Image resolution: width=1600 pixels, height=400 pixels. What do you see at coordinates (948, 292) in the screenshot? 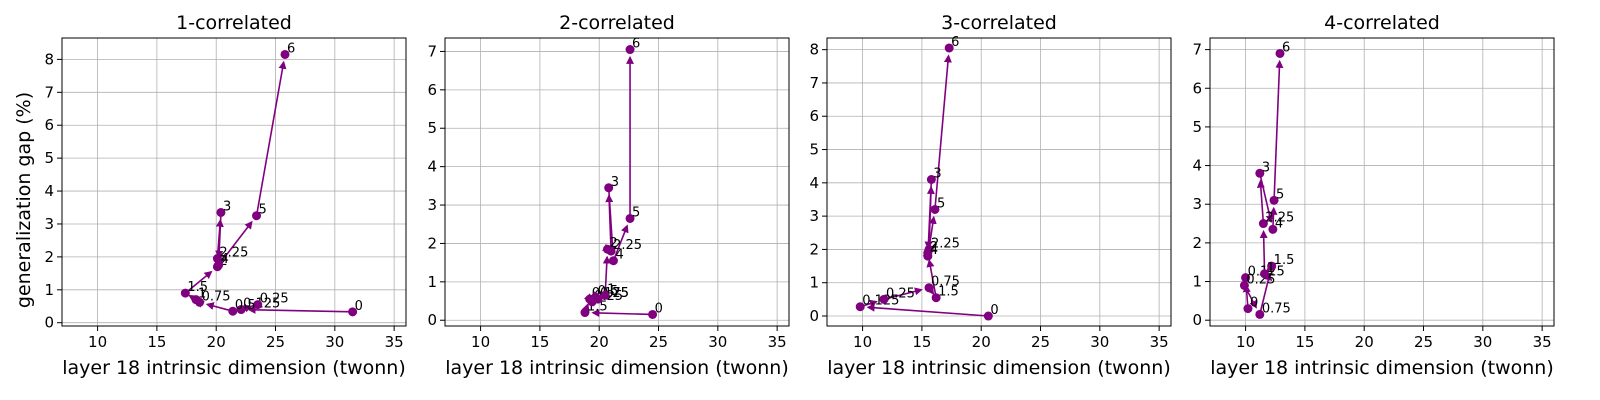
I see `point-label: 1.5` at bounding box center [948, 292].